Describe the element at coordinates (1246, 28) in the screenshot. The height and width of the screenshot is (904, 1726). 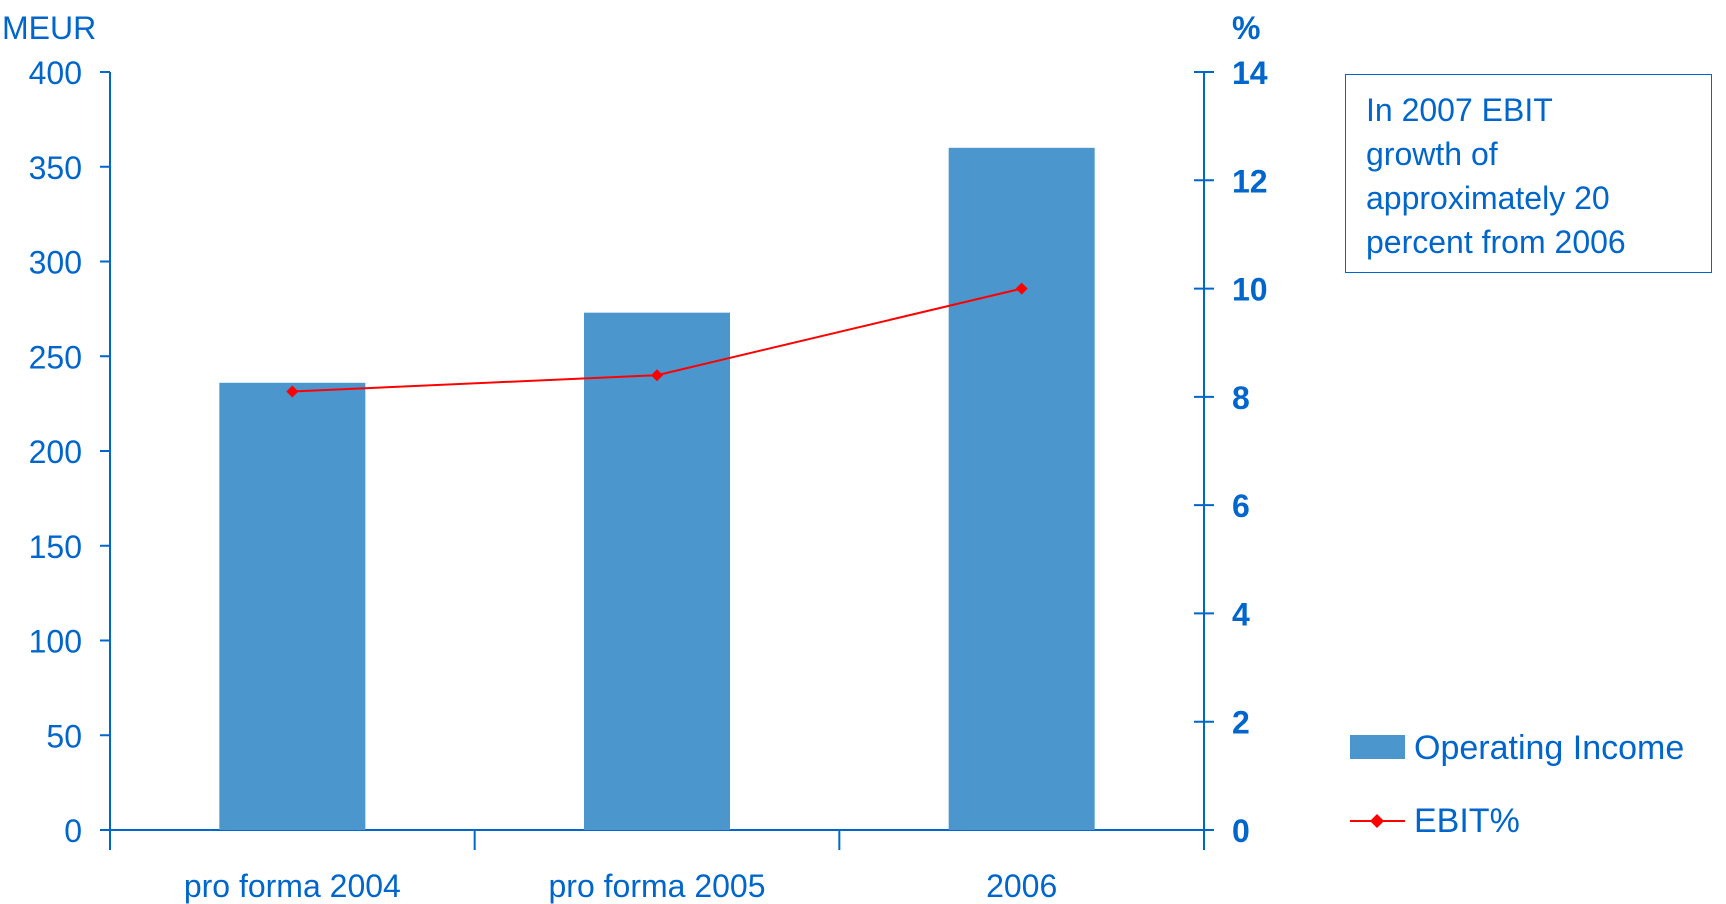
I see `right-y-axis-title: %` at that location.